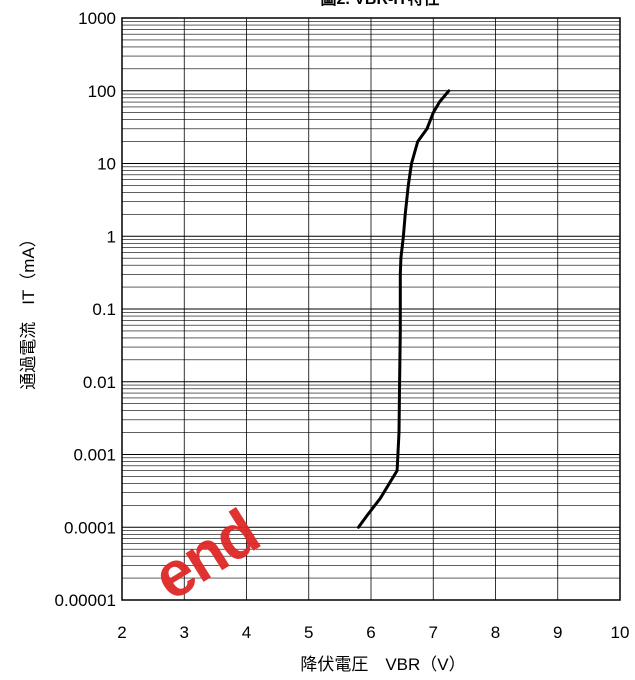 This screenshot has height=680, width=635. I want to click on x-tick-label: 3, so click(184, 632).